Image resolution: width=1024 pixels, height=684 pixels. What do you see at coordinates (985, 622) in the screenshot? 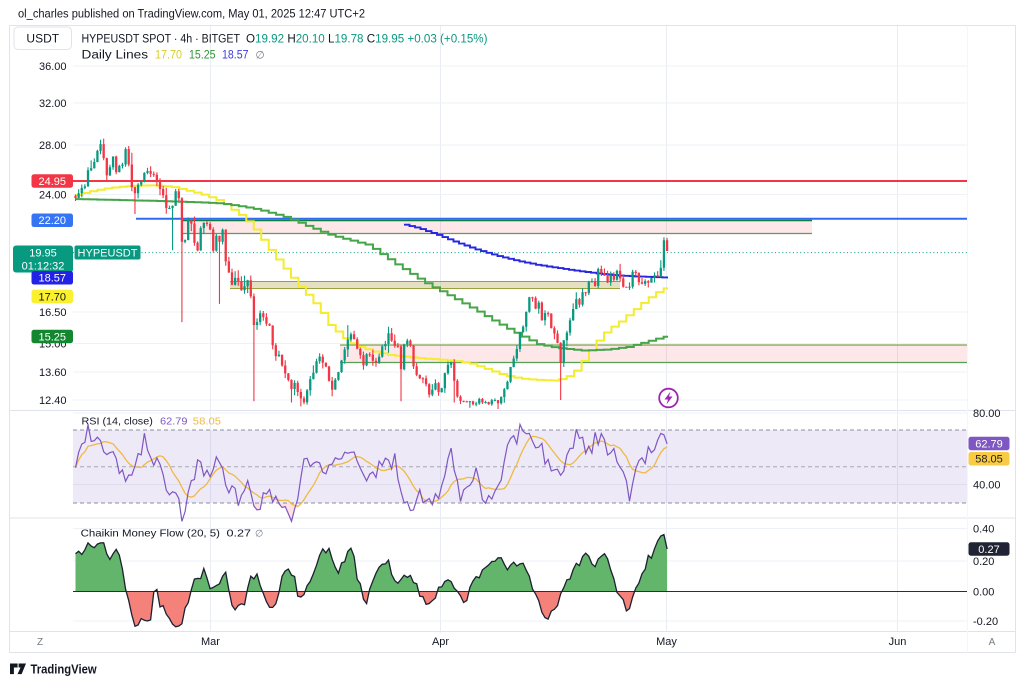
I see `svg-text: -0.20` at bounding box center [985, 622].